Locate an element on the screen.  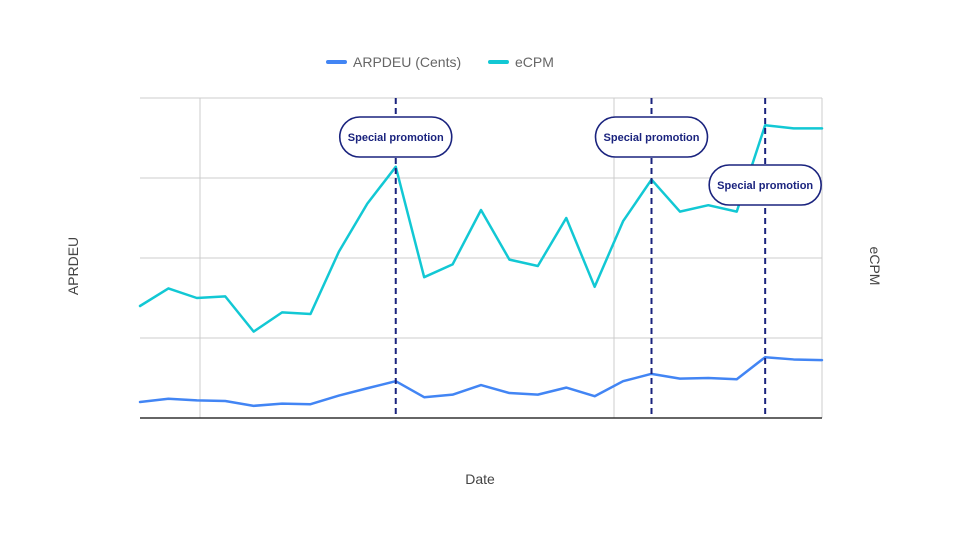
legend-label-arpdeu: ARPDEU (Cents) is located at coordinates (407, 62).